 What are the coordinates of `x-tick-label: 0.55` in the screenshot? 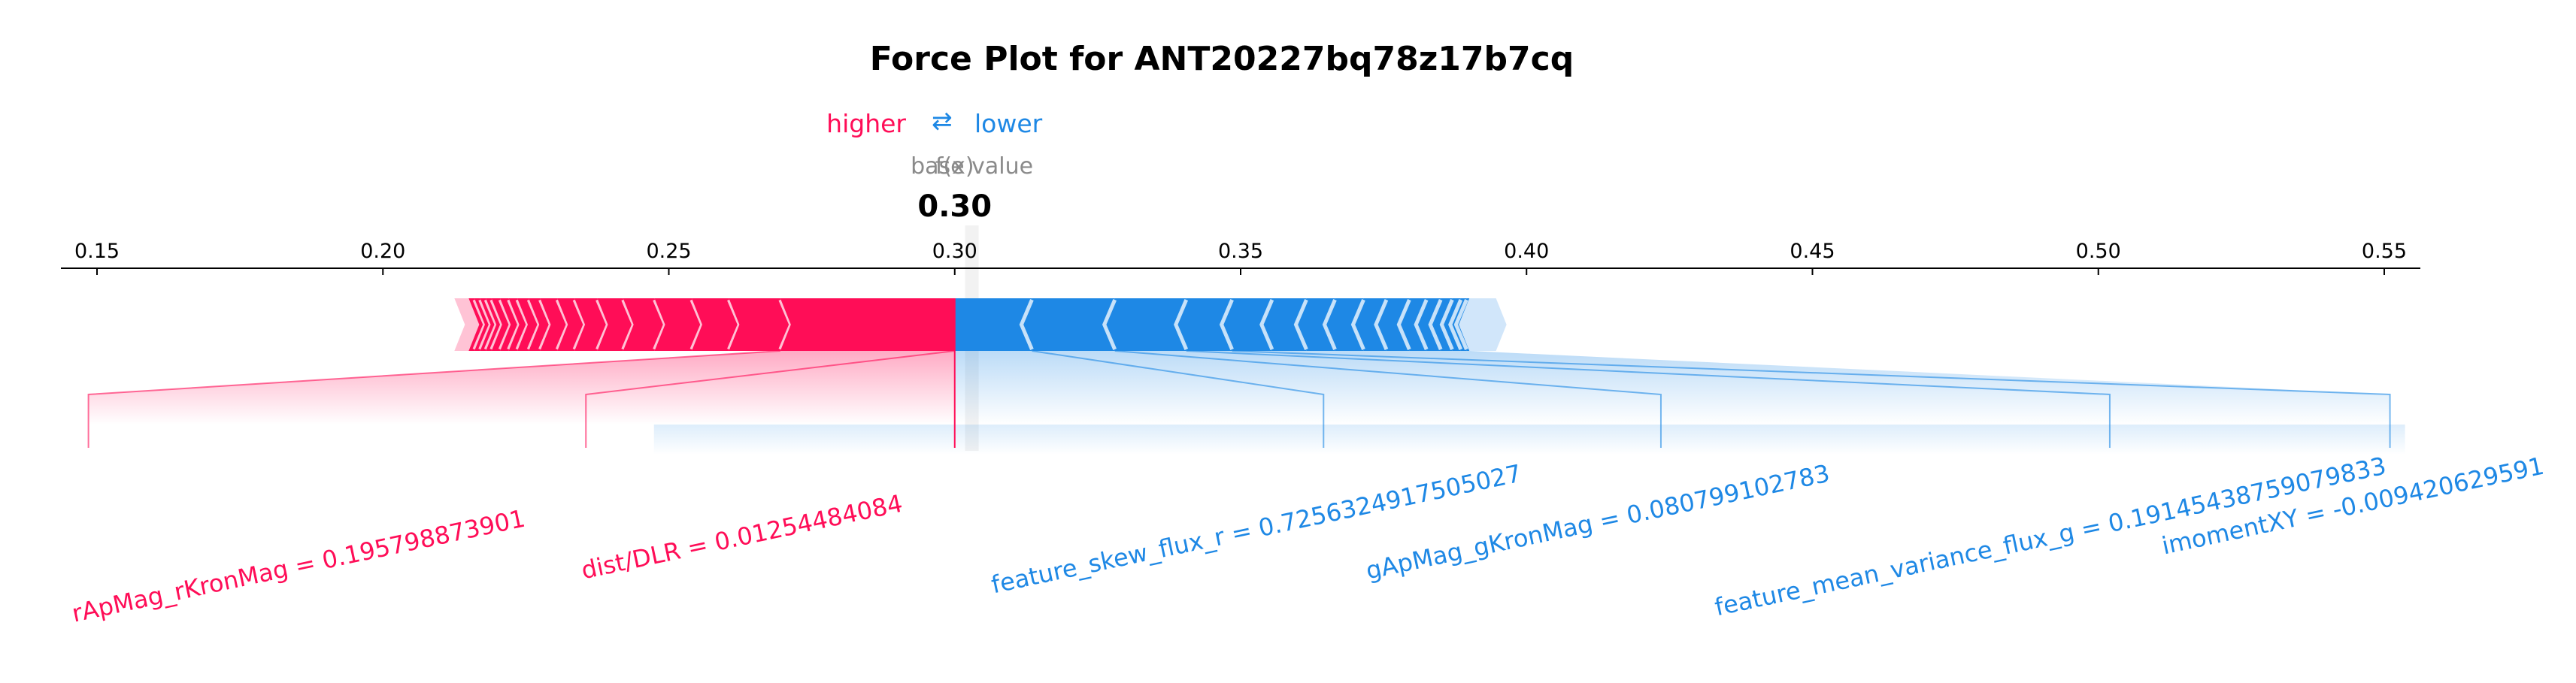 It's located at (2384, 252).